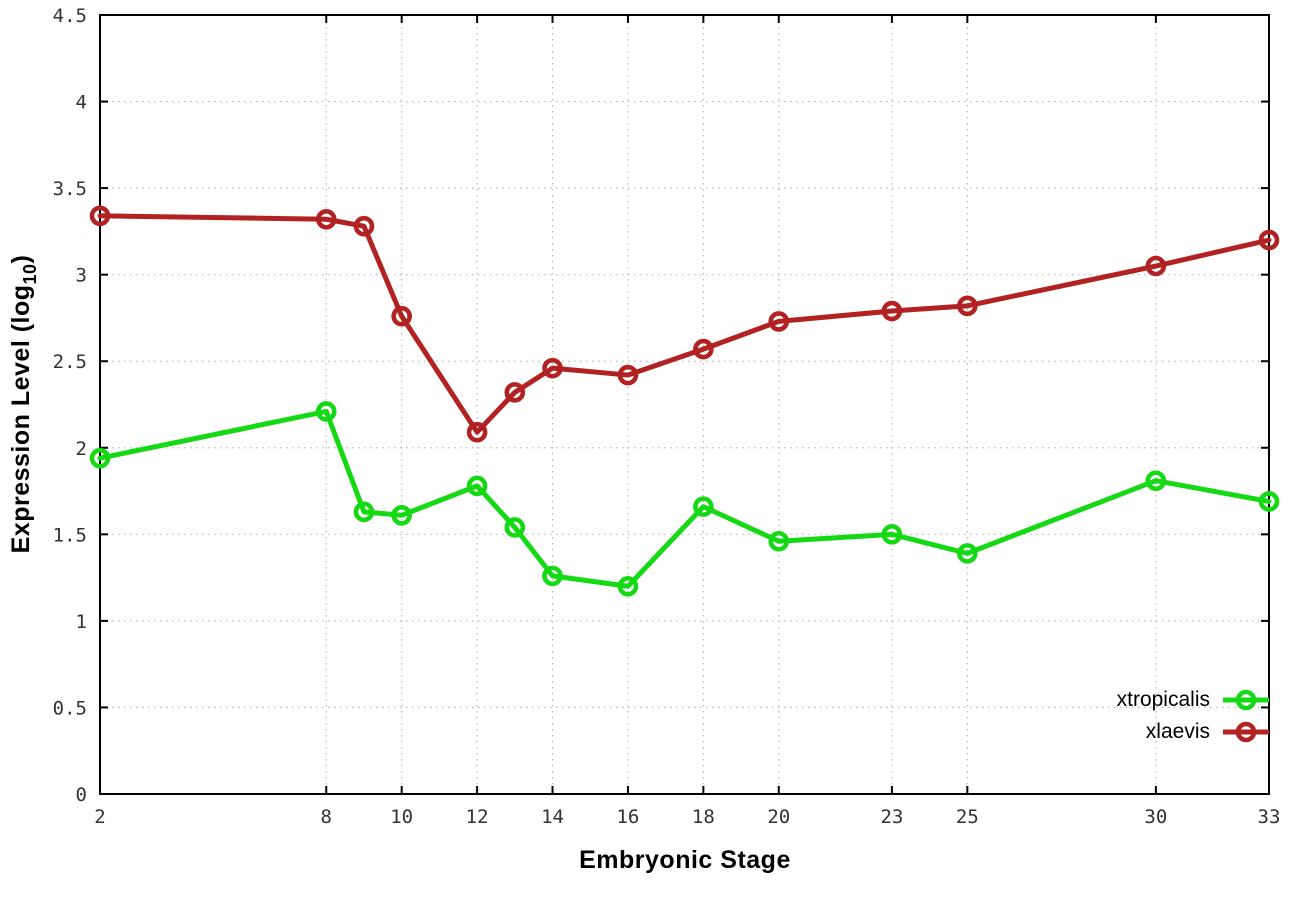 This screenshot has height=907, width=1296. Describe the element at coordinates (1246, 700) in the screenshot. I see `legend-marker-xtropicalis` at that location.